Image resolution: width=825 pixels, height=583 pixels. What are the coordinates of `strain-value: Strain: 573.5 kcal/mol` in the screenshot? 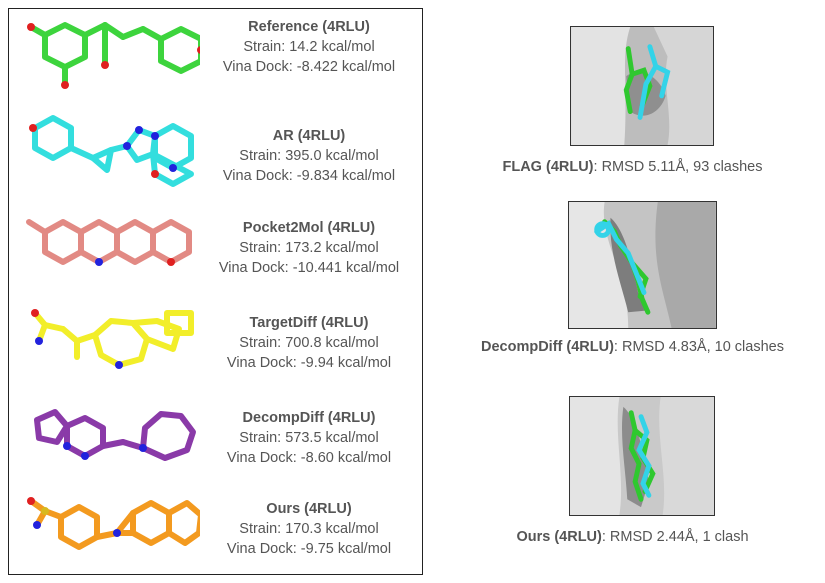 It's located at (309, 438).